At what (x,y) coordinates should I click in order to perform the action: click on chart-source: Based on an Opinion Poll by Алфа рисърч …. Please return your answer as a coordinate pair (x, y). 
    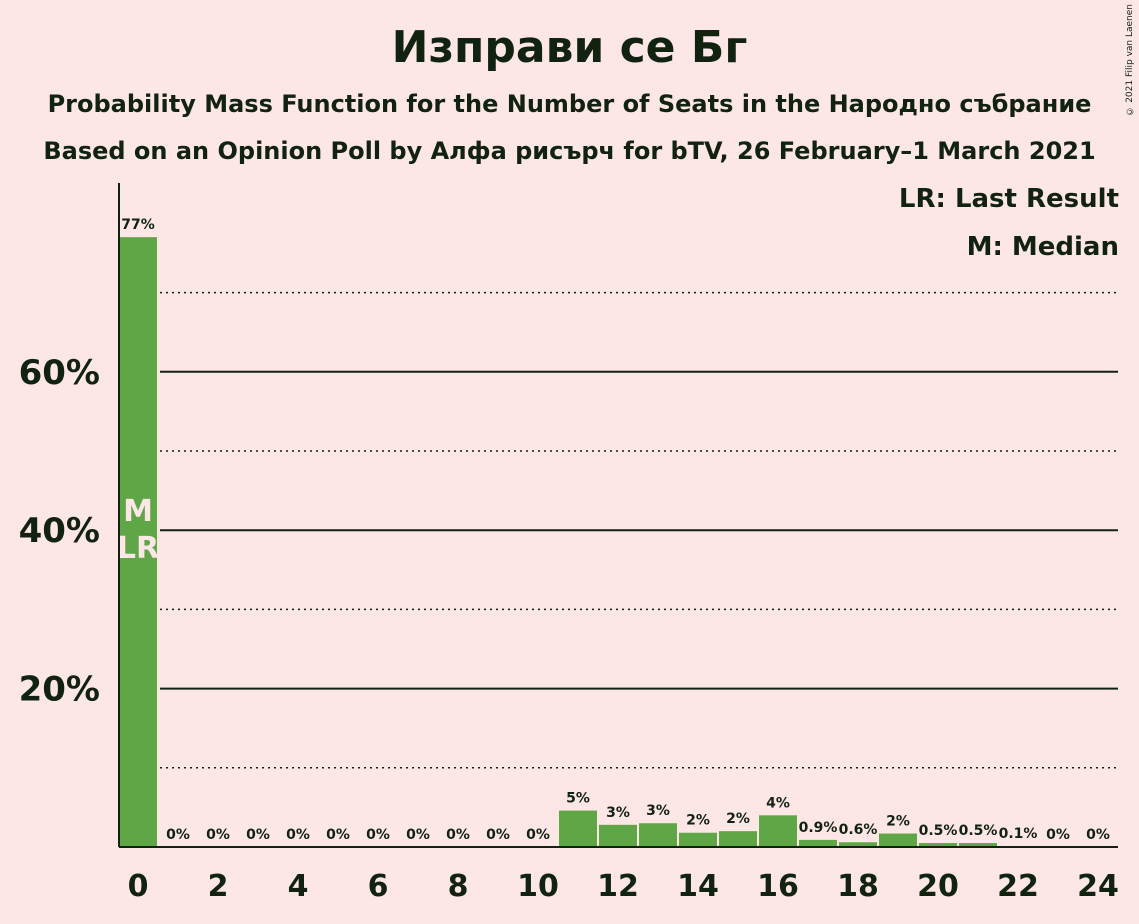
    Looking at the image, I should click on (569, 151).